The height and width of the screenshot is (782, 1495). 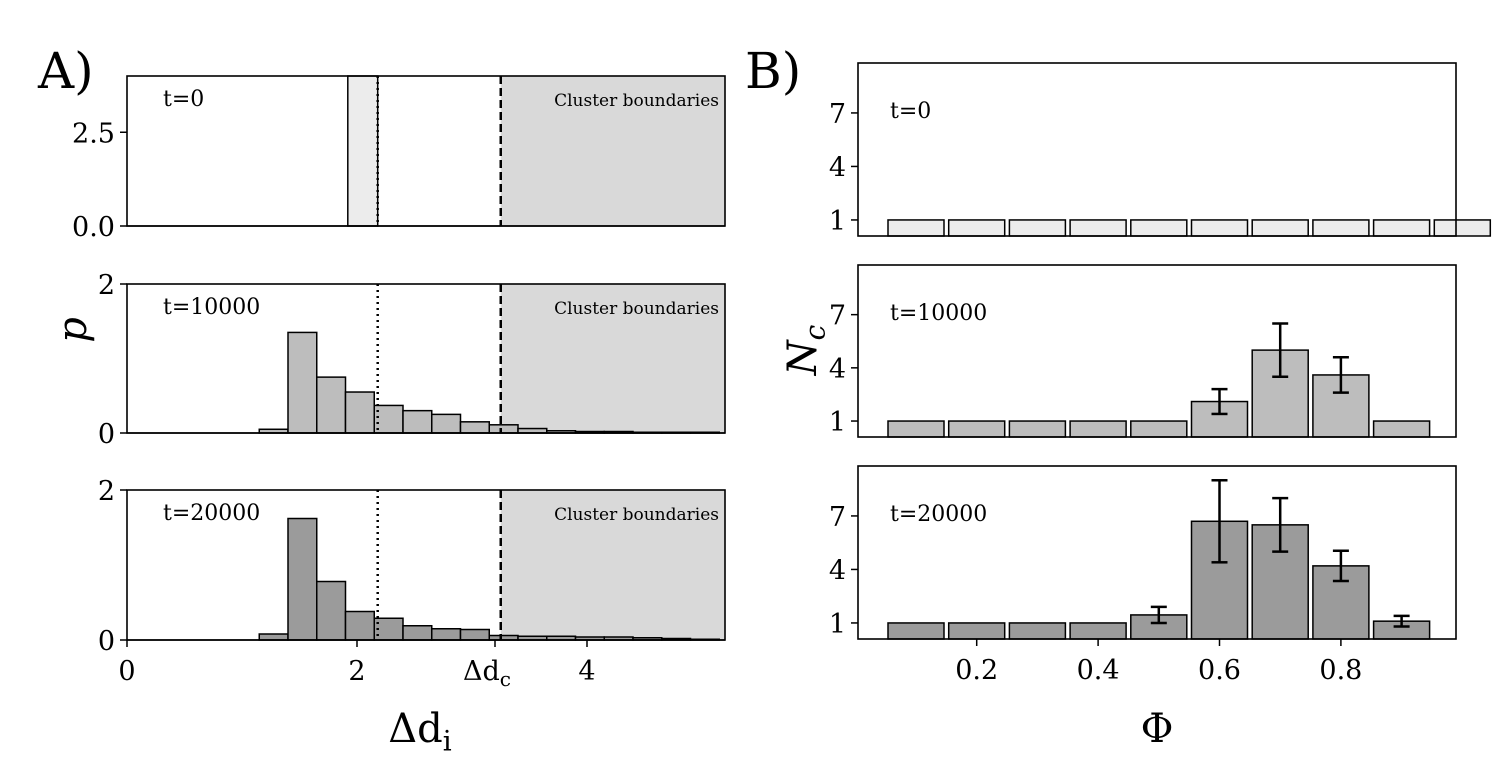 What do you see at coordinates (773, 71) in the screenshot?
I see `panel-b-label: B)` at bounding box center [773, 71].